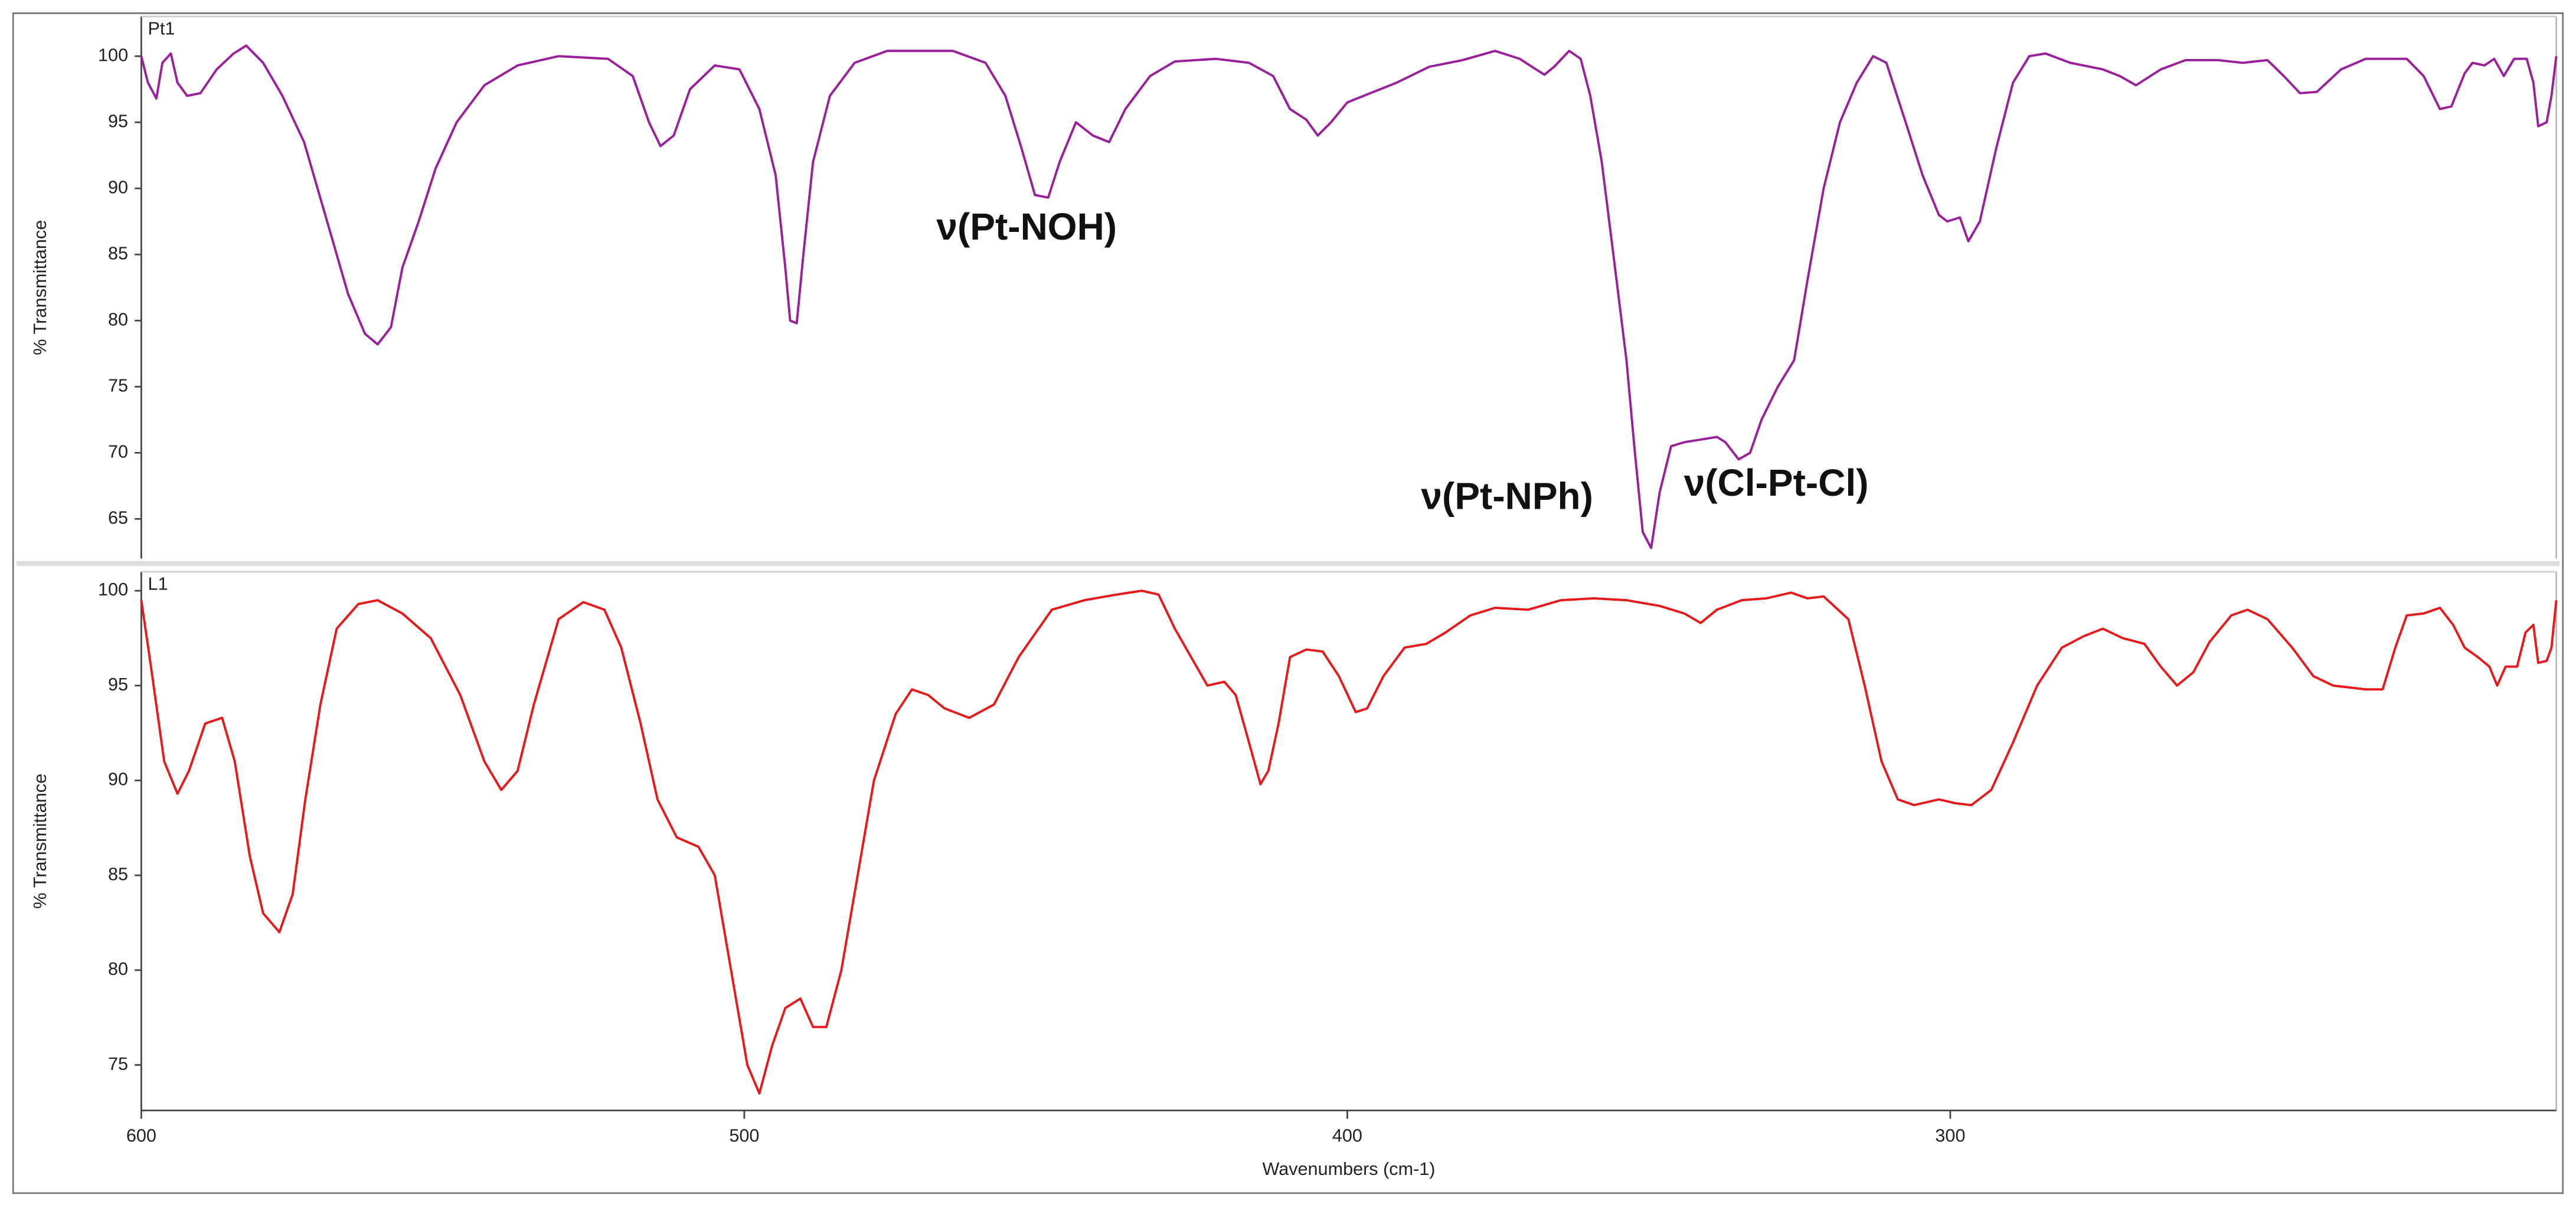 This screenshot has width=2576, height=1208. I want to click on series-label: Pt1, so click(161, 28).